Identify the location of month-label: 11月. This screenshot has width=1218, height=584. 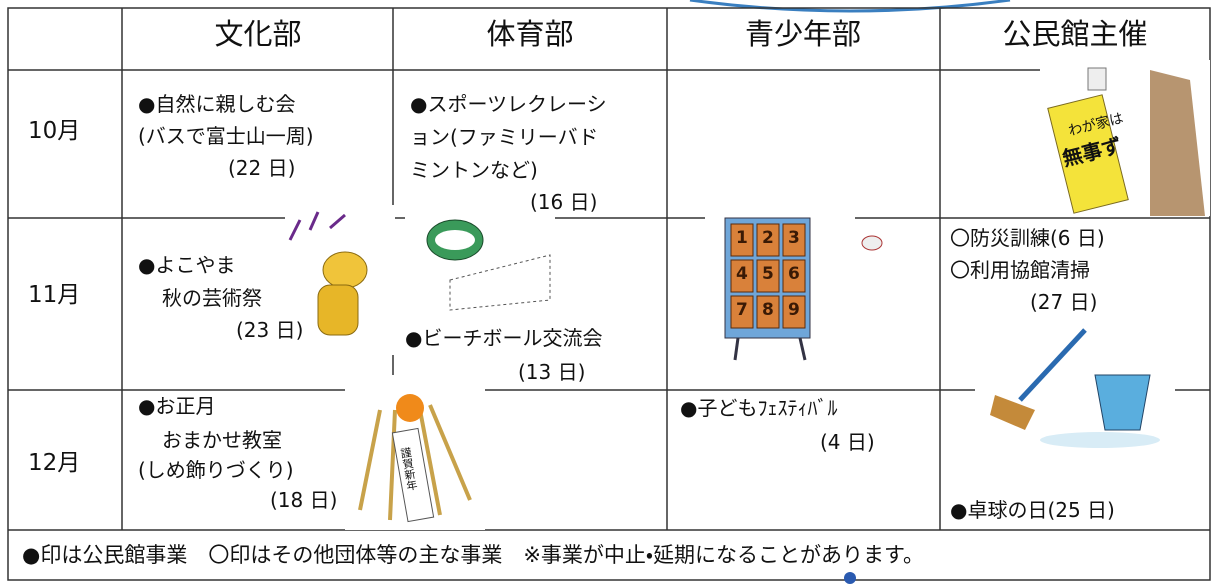
(54, 295).